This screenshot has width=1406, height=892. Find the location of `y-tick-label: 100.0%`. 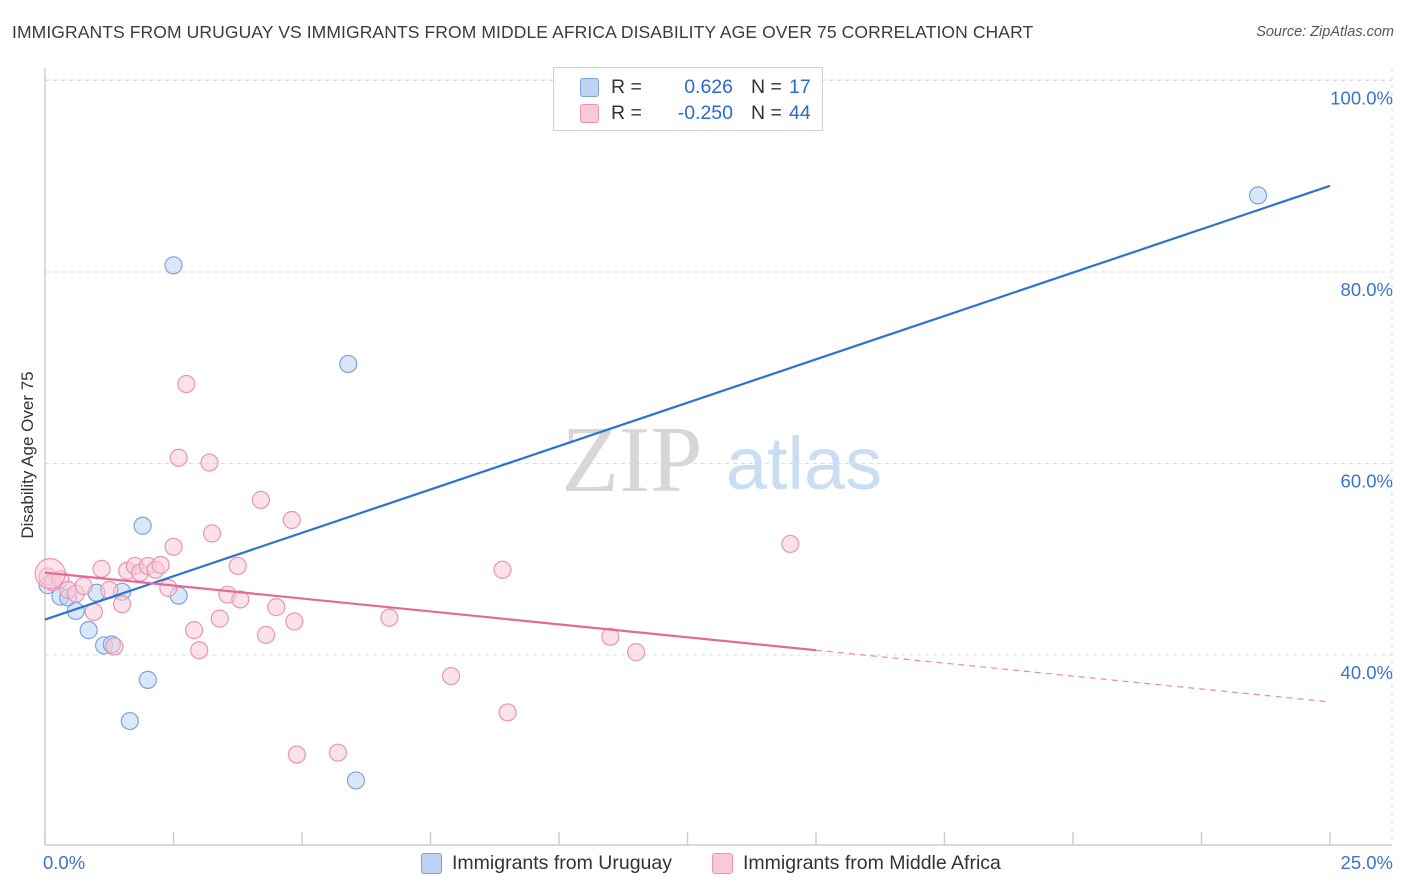

y-tick-label: 100.0% is located at coordinates (1361, 98).